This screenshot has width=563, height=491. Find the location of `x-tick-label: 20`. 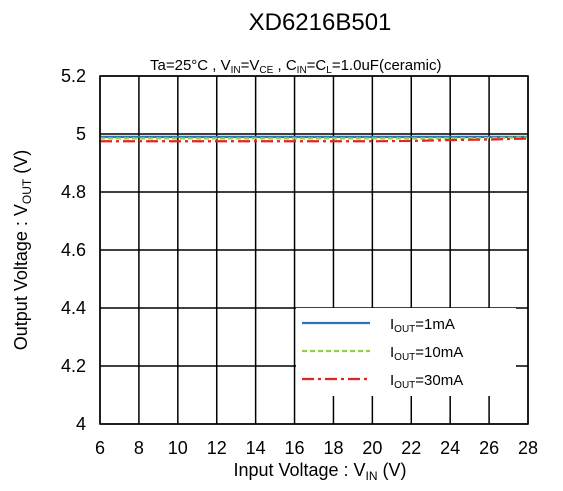

x-tick-label: 20 is located at coordinates (372, 448).